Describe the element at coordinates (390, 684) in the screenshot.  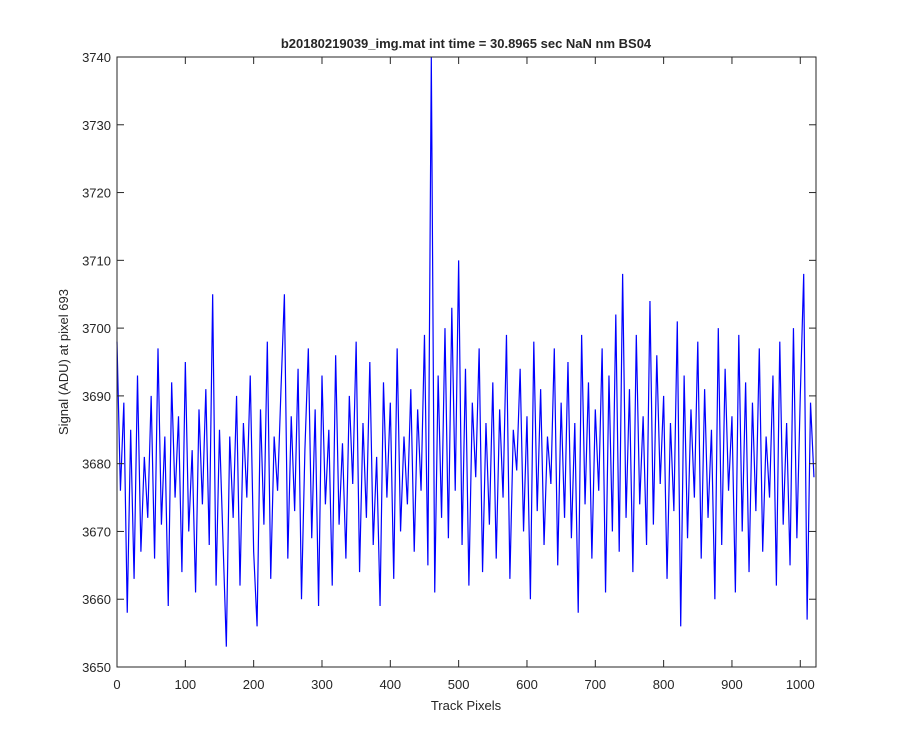
I see `x-tick-label: 400` at that location.